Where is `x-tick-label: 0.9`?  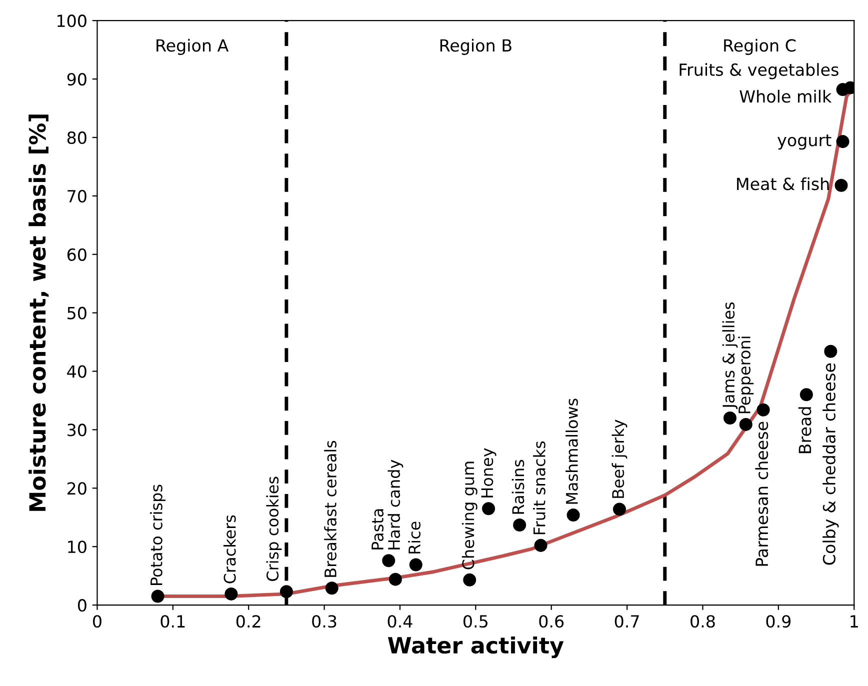 x-tick-label: 0.9 is located at coordinates (778, 621).